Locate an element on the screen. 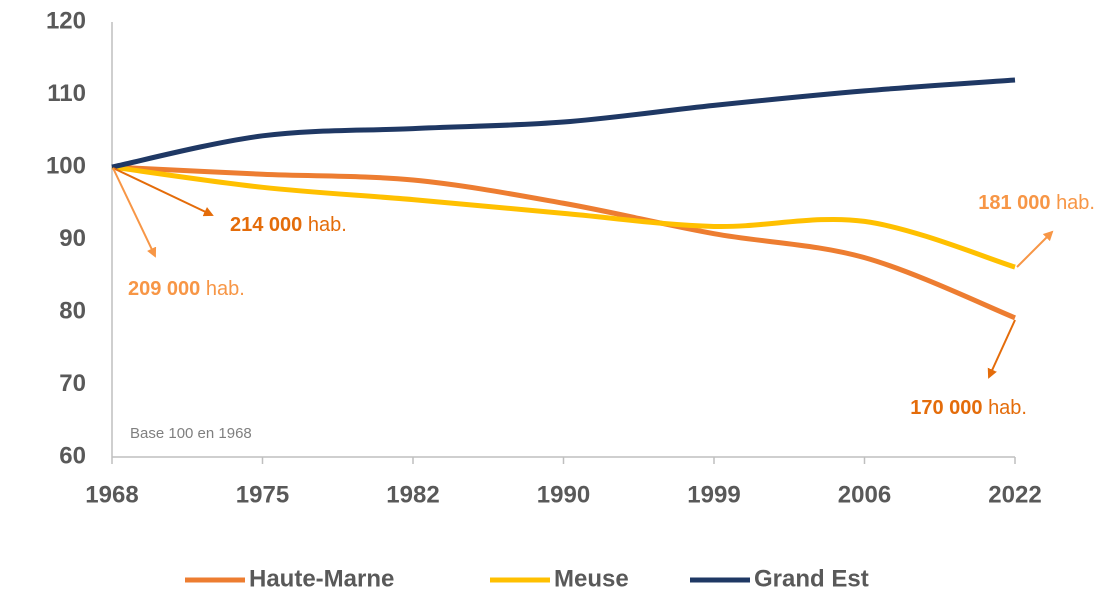 The image size is (1104, 603). annotation: 181 000 hab. is located at coordinates (1036, 203).